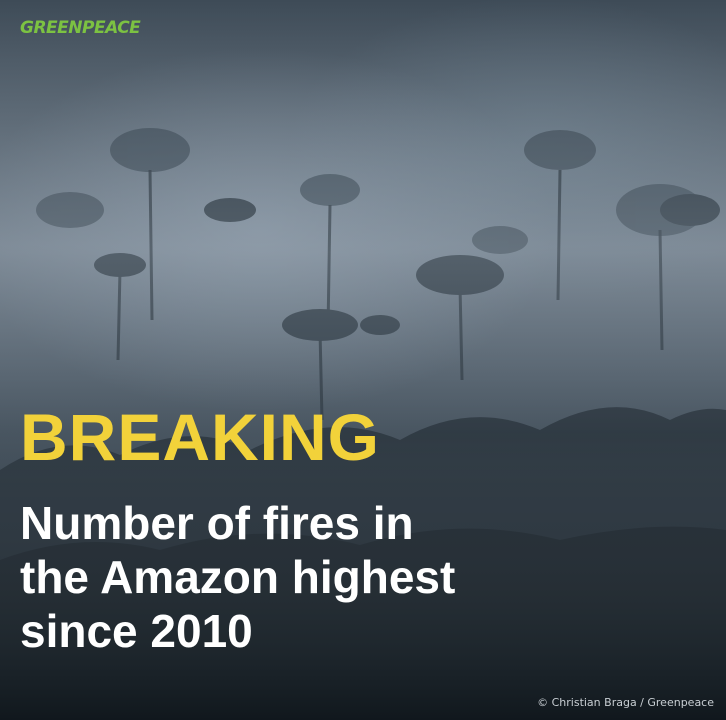  What do you see at coordinates (200, 437) in the screenshot?
I see `breaking-label: BREAKING` at bounding box center [200, 437].